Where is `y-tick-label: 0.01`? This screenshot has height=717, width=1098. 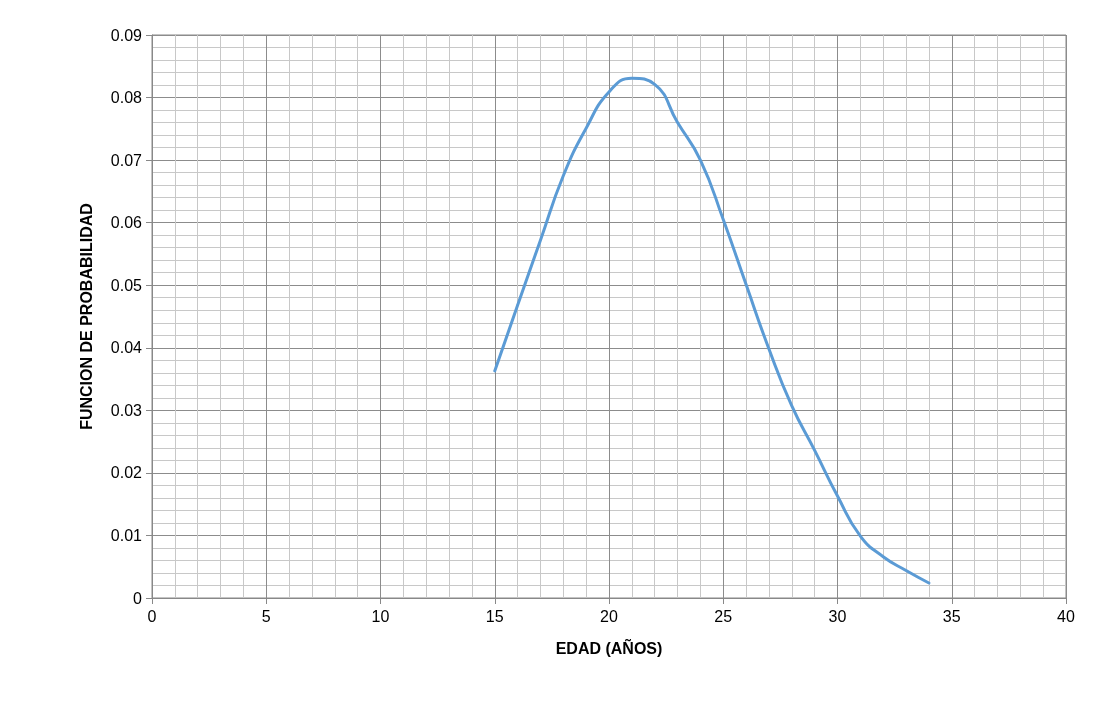 y-tick-label: 0.01 is located at coordinates (126, 535).